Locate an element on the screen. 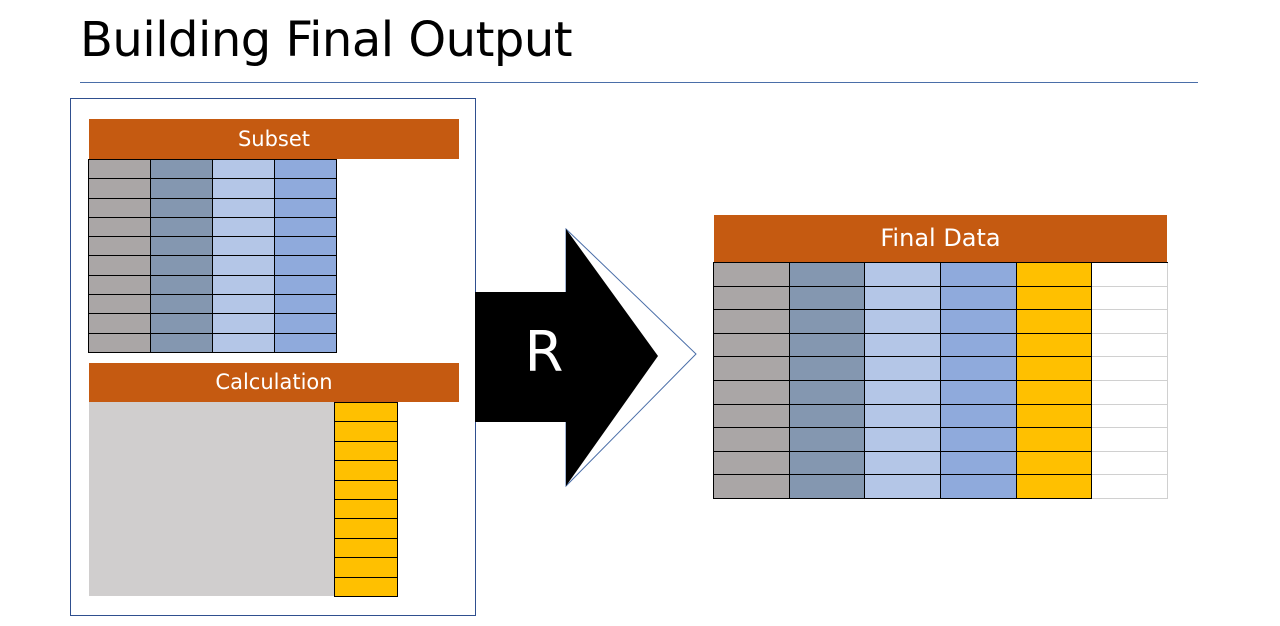 This screenshot has width=1280, height=626. final-data-grid is located at coordinates (941, 380).